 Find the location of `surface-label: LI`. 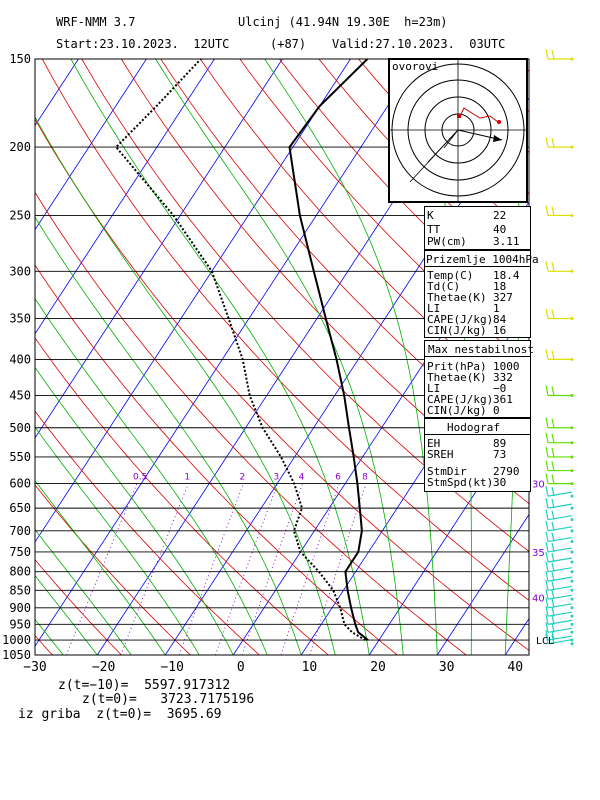

surface-label: LI is located at coordinates (434, 308).